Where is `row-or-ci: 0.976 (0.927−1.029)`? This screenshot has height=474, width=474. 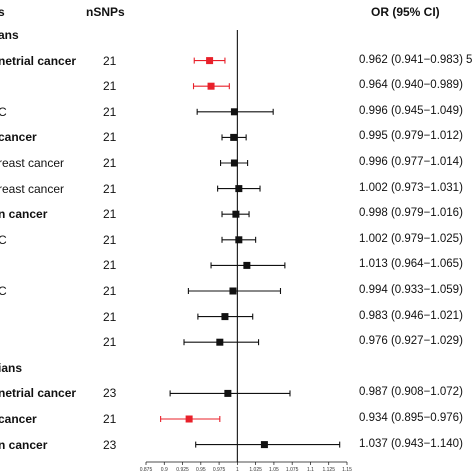 row-or-ci: 0.976 (0.927−1.029) is located at coordinates (411, 341).